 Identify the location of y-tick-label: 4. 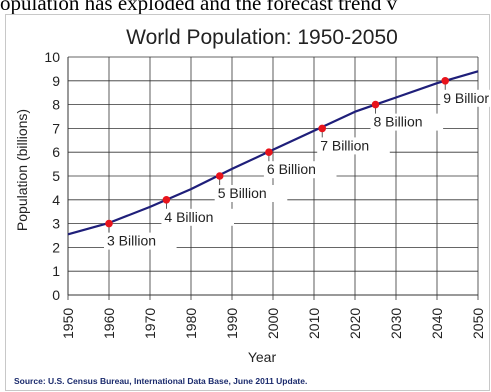
(56, 200).